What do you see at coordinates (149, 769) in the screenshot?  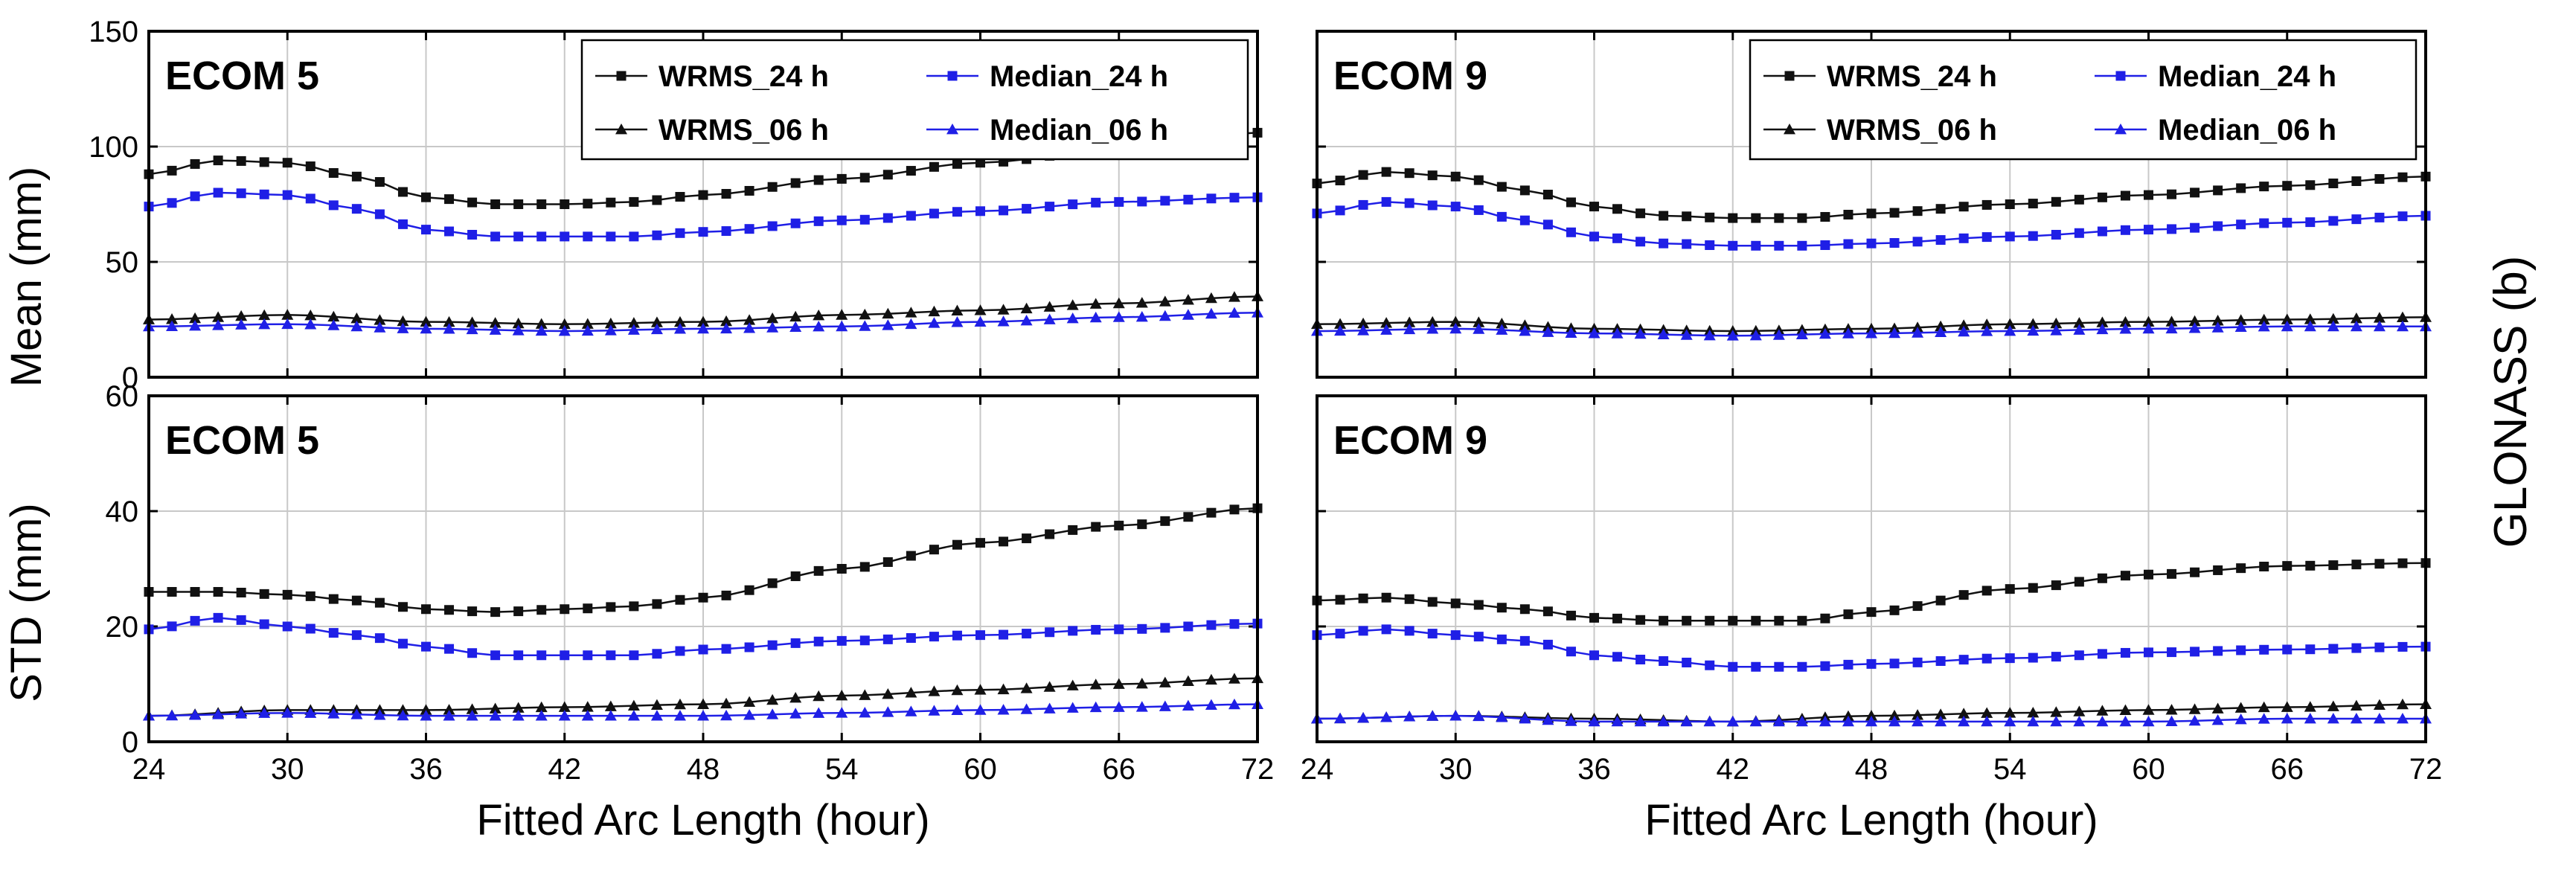 I see `x-tick-label: 24` at bounding box center [149, 769].